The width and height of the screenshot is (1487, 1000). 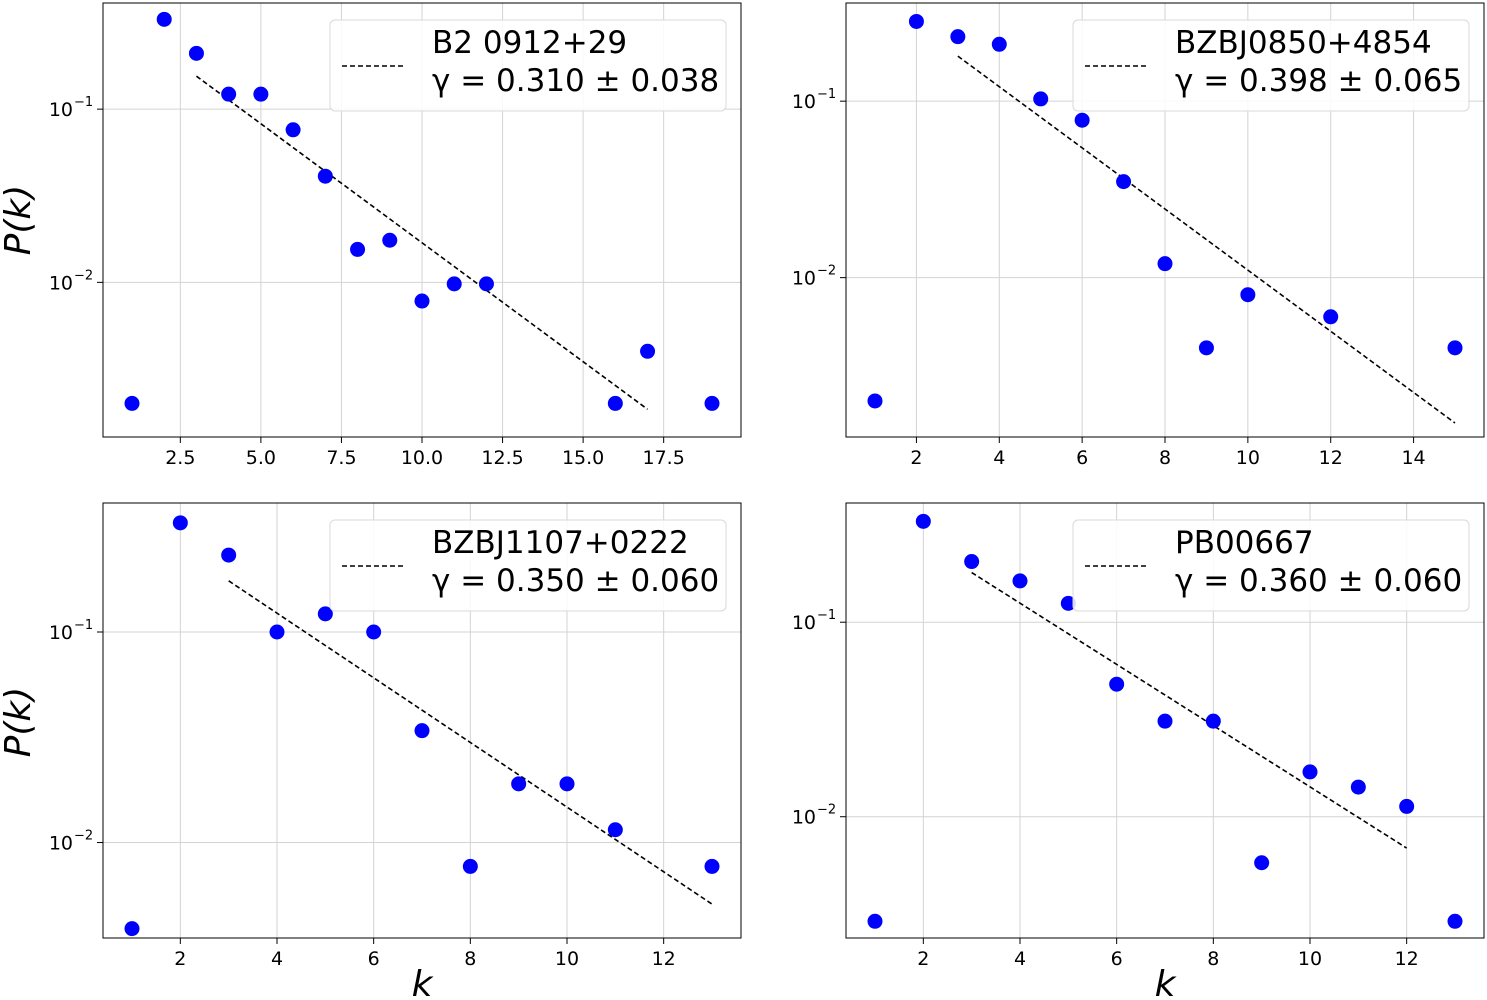 What do you see at coordinates (1318, 81) in the screenshot?
I see `legend-gamma-fit: γ = 0.398 ± 0.065` at bounding box center [1318, 81].